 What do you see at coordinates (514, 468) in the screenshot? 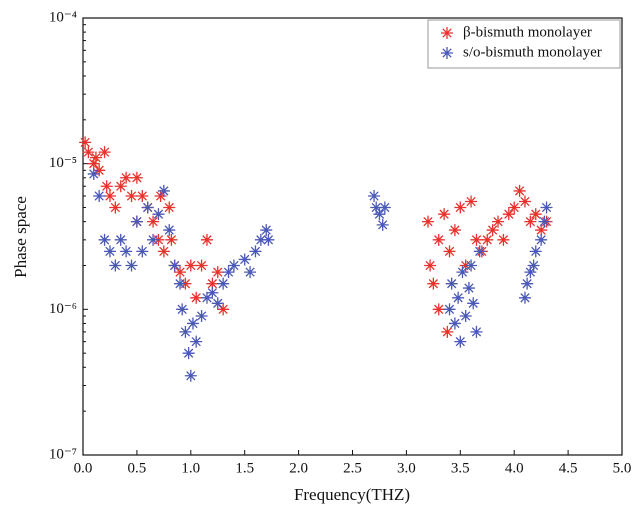
I see `x-tick-label: 4.0` at bounding box center [514, 468].